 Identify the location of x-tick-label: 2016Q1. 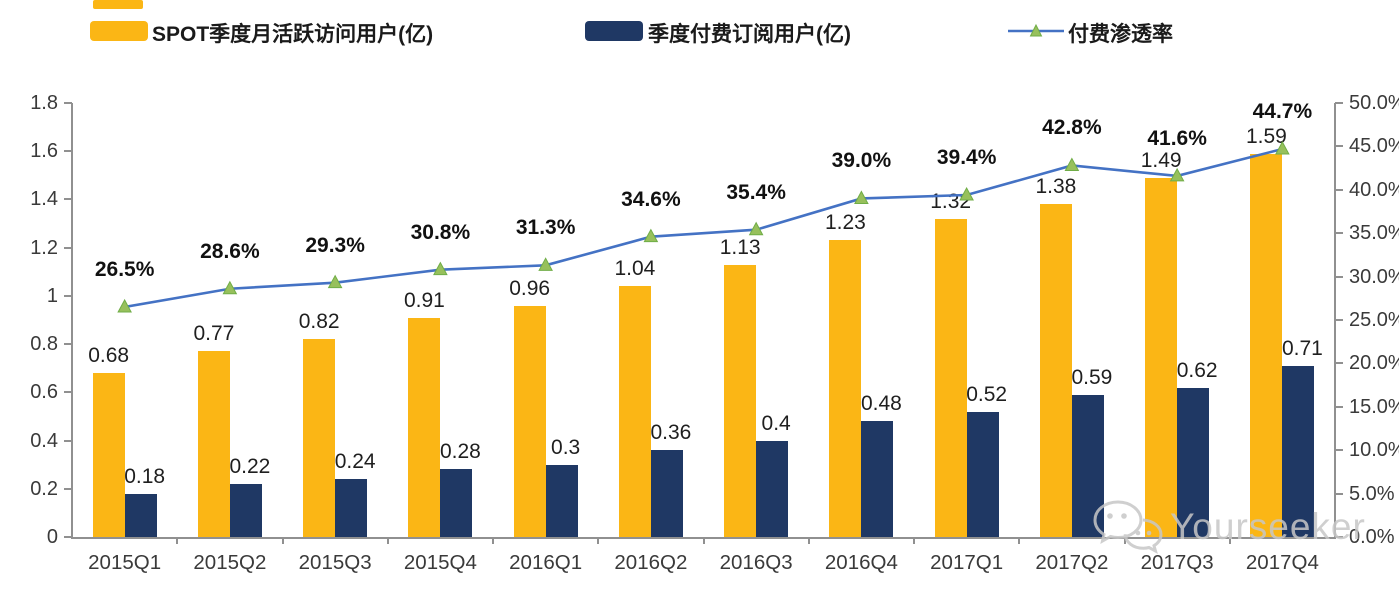
(546, 562).